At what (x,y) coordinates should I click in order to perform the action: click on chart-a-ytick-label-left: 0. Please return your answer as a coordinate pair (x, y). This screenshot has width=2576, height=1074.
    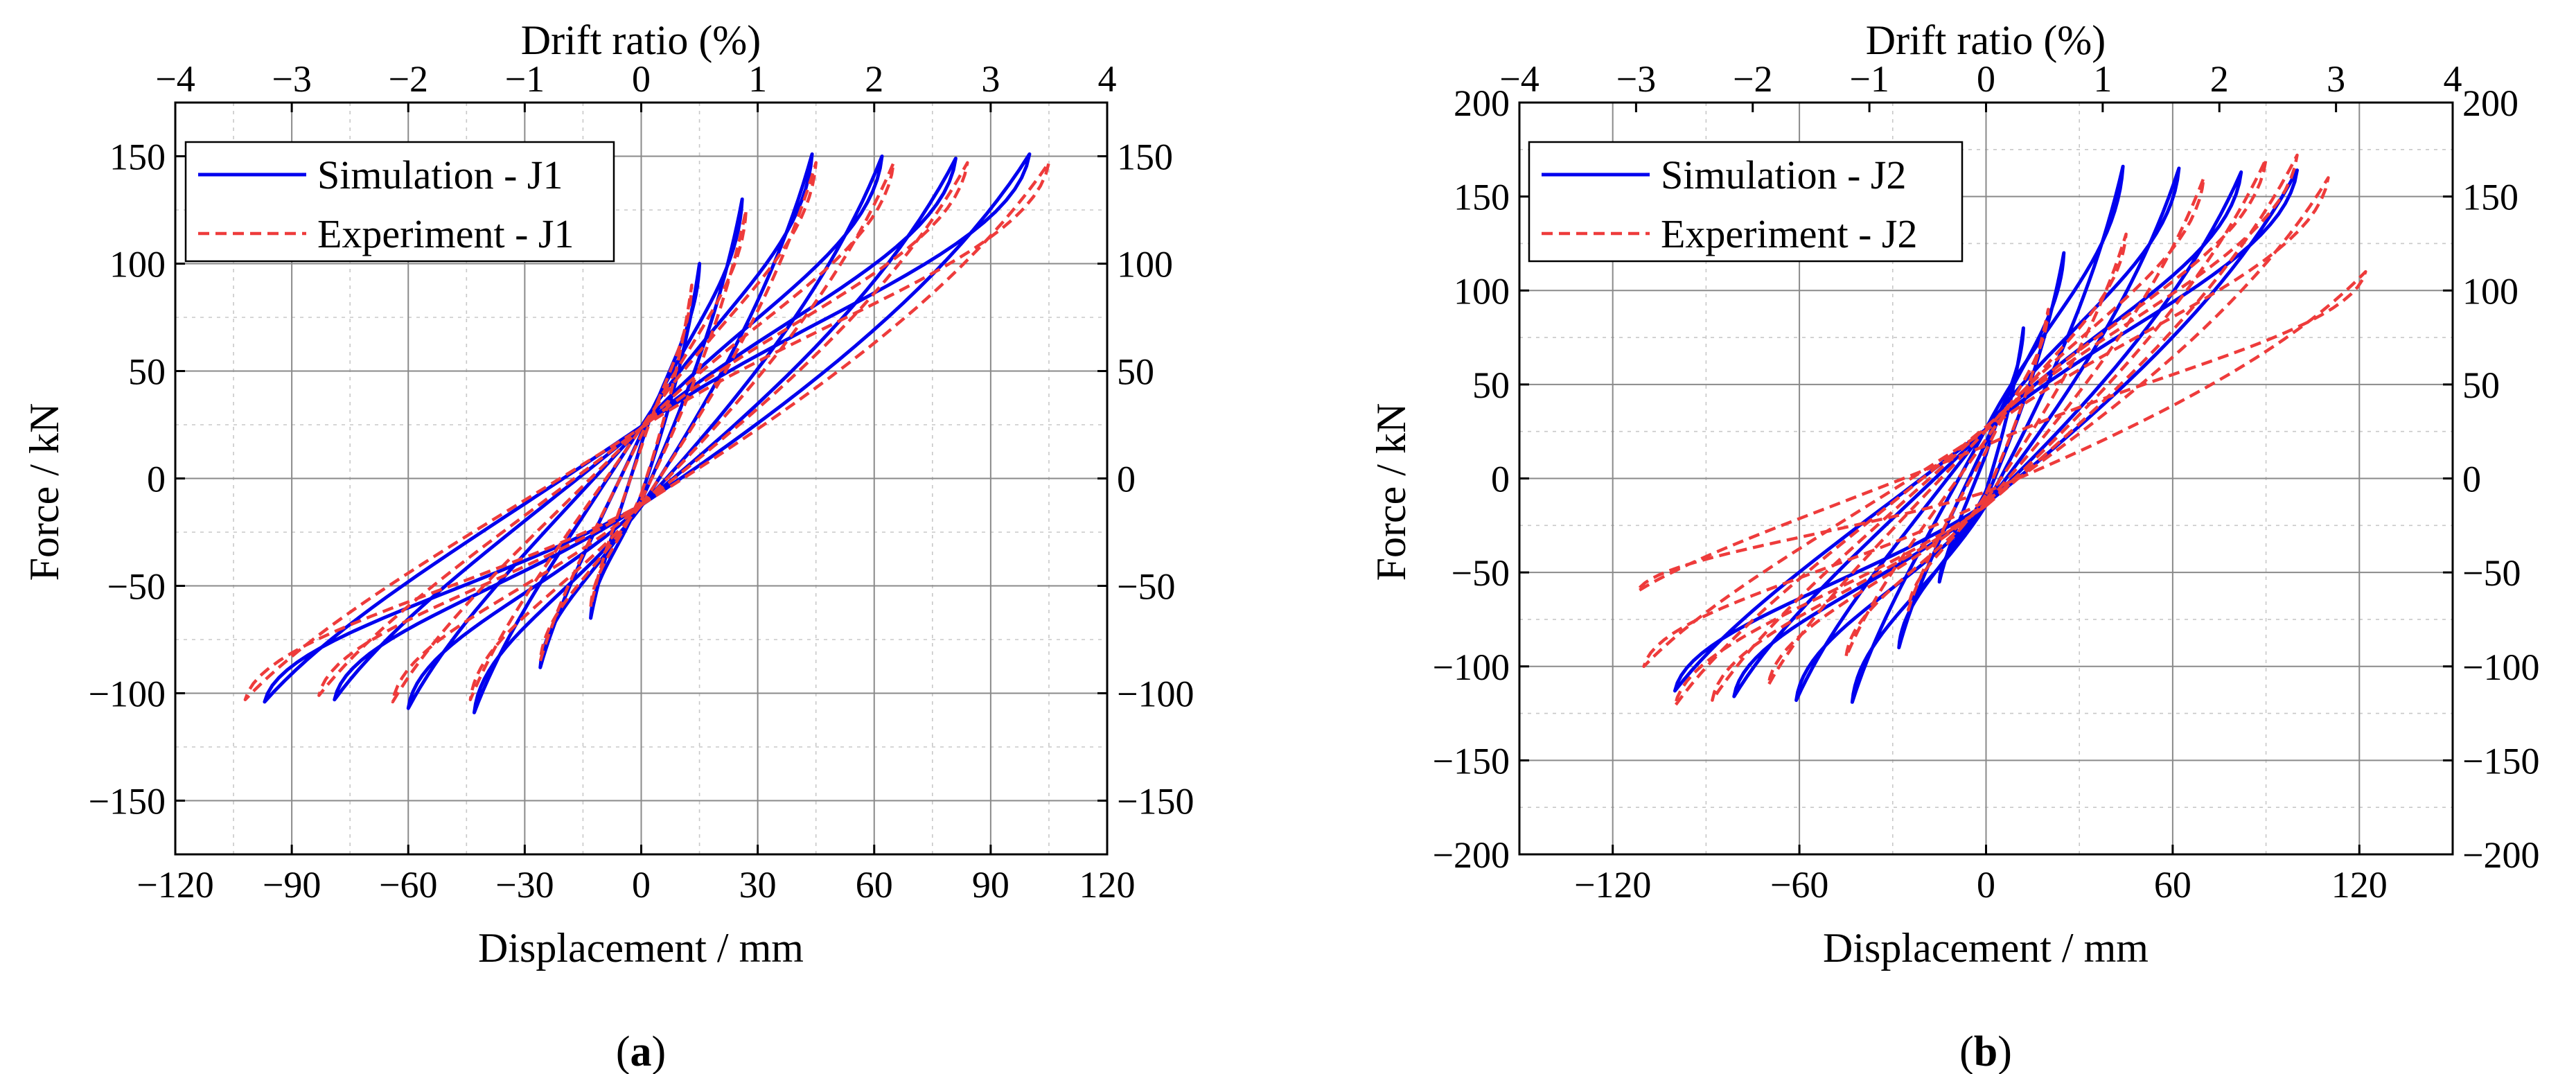
    Looking at the image, I should click on (156, 479).